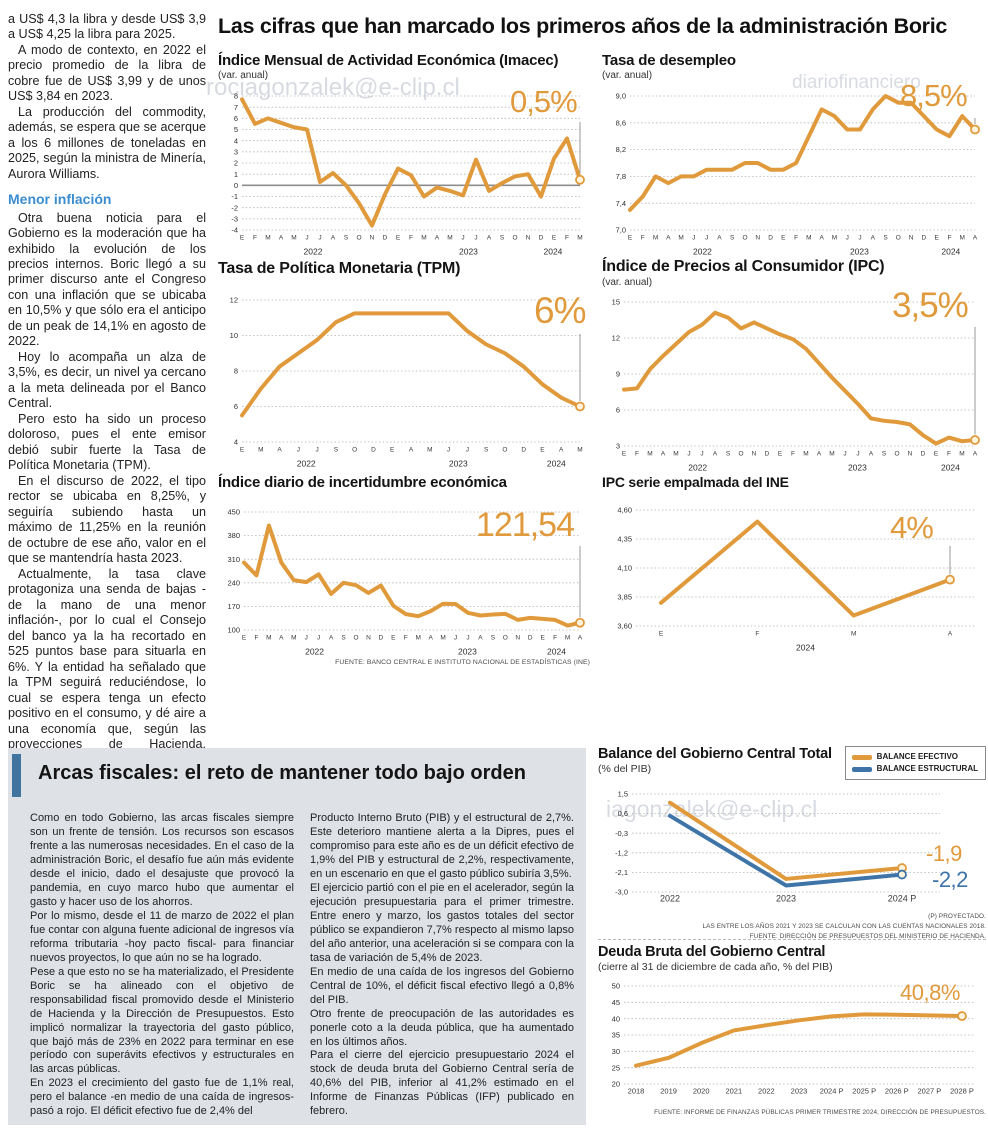  What do you see at coordinates (857, 468) in the screenshot?
I see `svg-text: 2023` at bounding box center [857, 468].